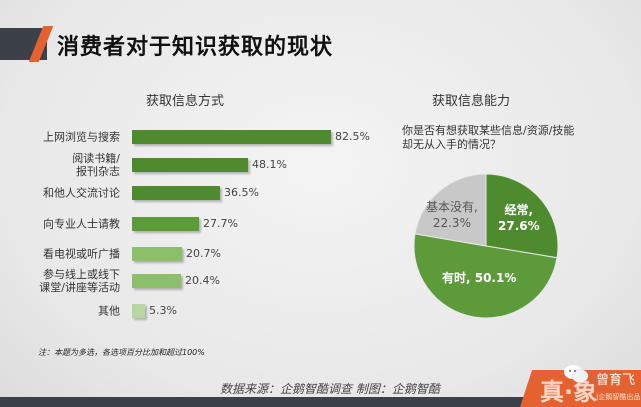 The height and width of the screenshot is (407, 641). I want to click on bar-value: 36.5%, so click(241, 192).